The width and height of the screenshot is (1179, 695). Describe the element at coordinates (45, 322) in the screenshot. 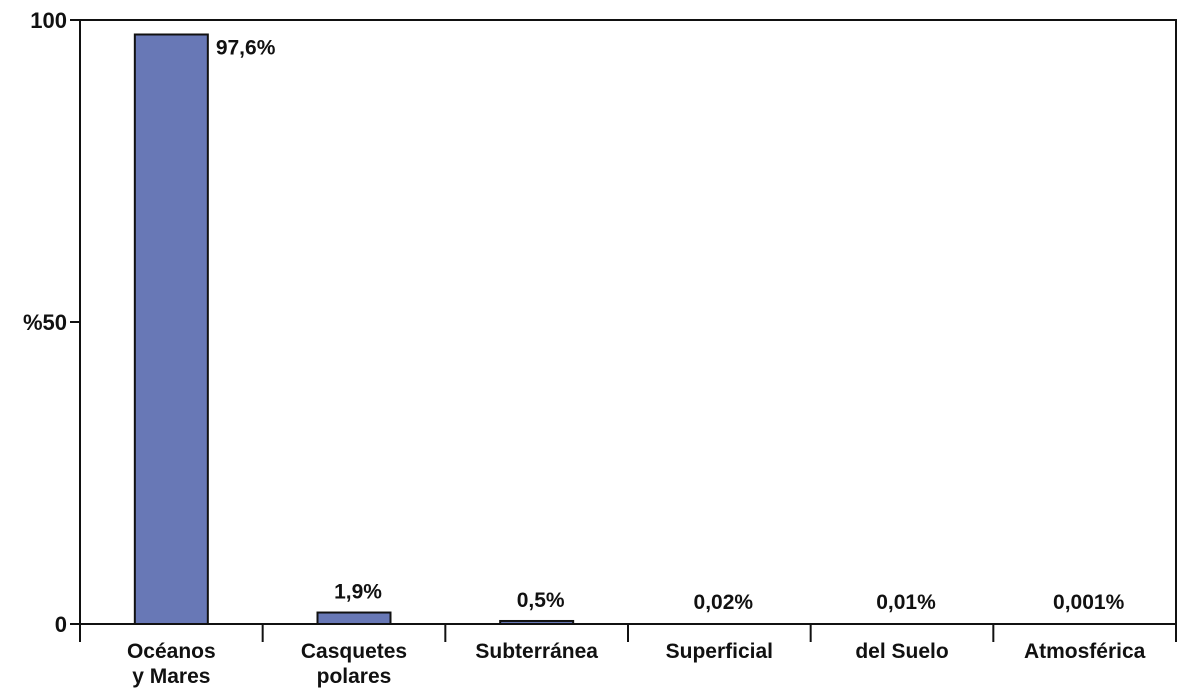

I see `y-tick-label: %50` at that location.